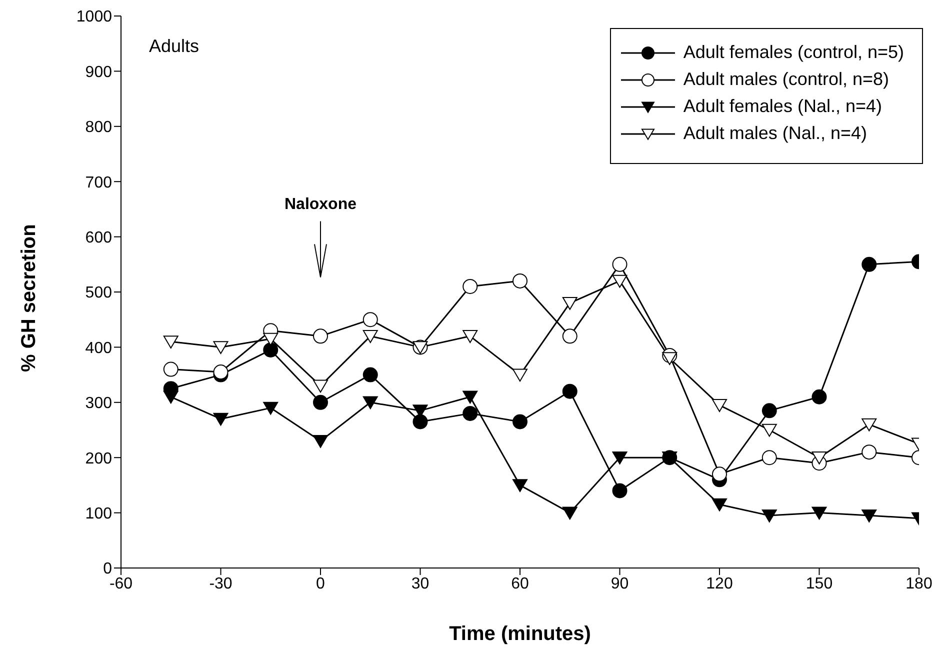 The image size is (951, 668). I want to click on x-tick-label: 90, so click(619, 583).